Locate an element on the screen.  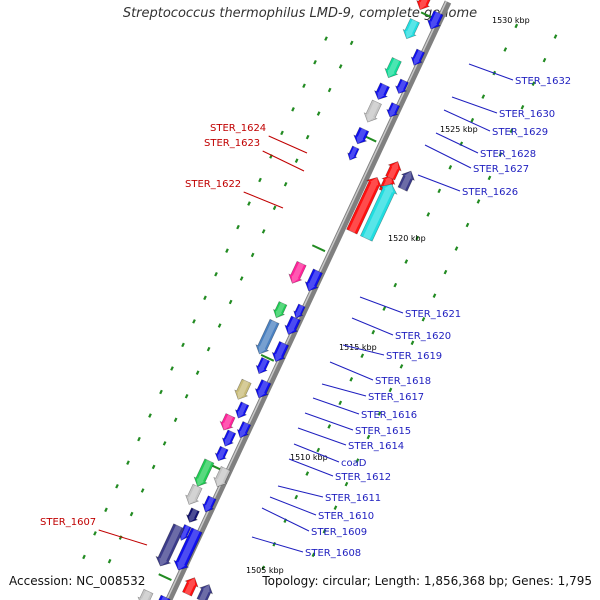
scale-tick-label: 1515 kbp is located at coordinates (358, 347).